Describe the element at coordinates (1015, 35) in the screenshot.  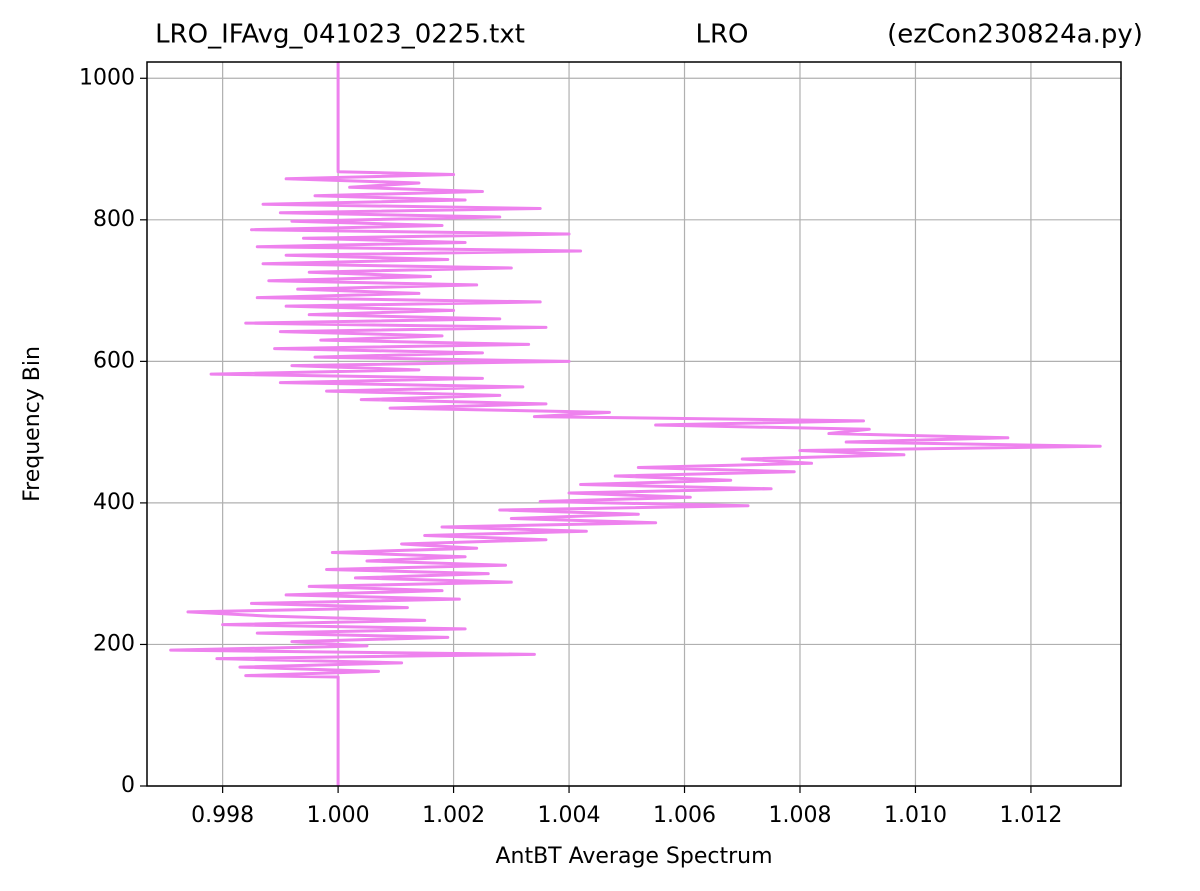
I see `chart-title: (ezCon230824a.py)` at that location.